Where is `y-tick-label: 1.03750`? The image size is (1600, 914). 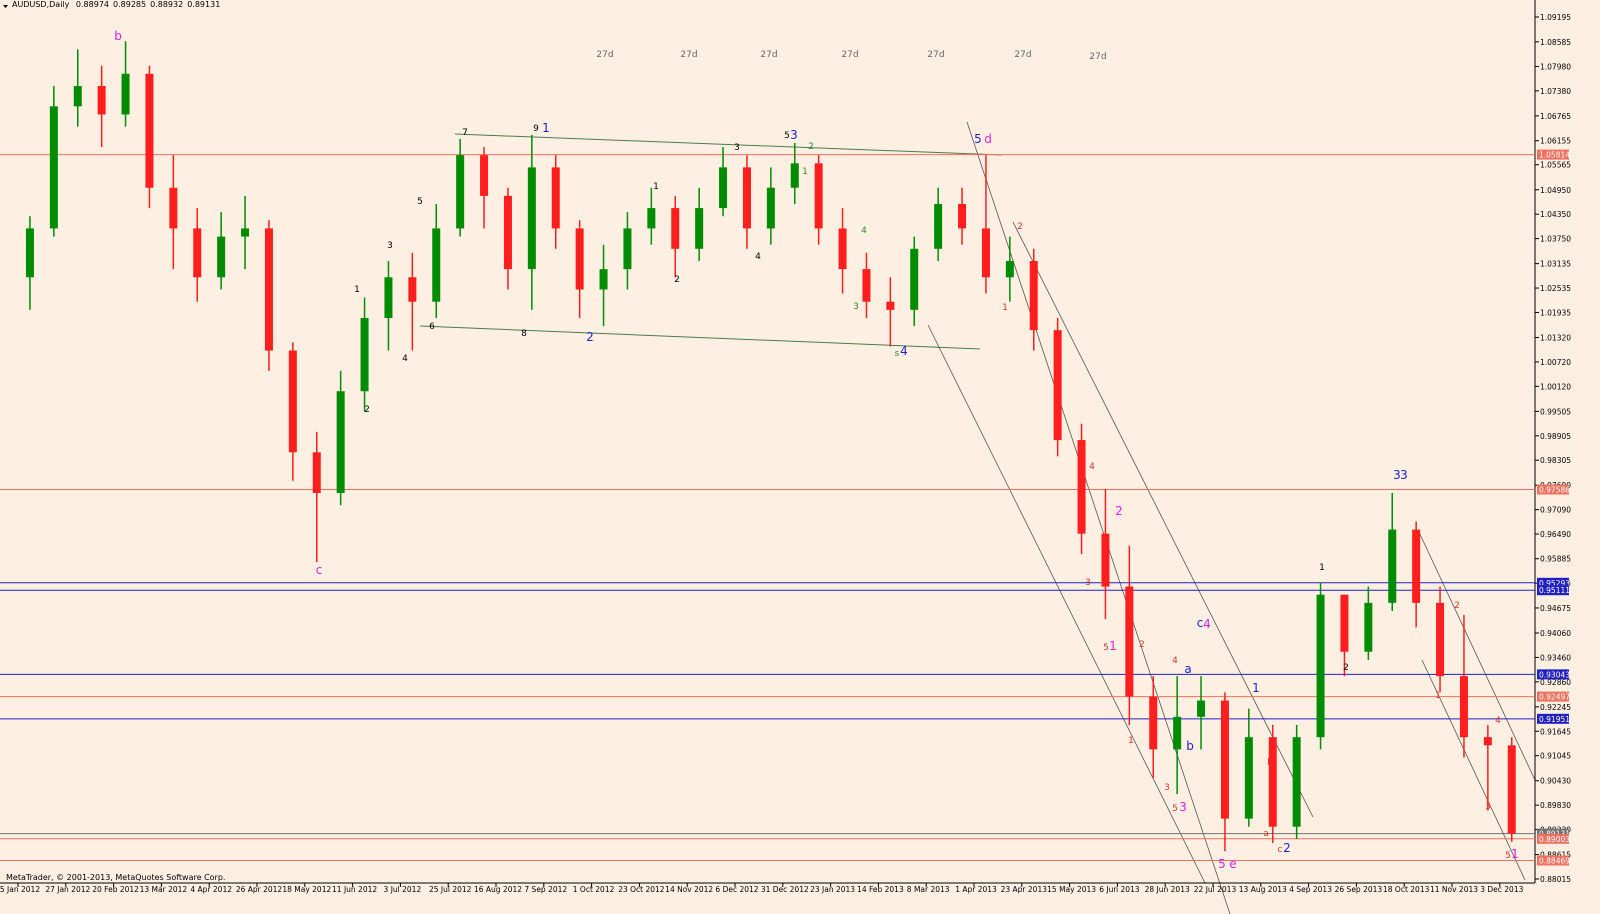 y-tick-label: 1.03750 is located at coordinates (1555, 239).